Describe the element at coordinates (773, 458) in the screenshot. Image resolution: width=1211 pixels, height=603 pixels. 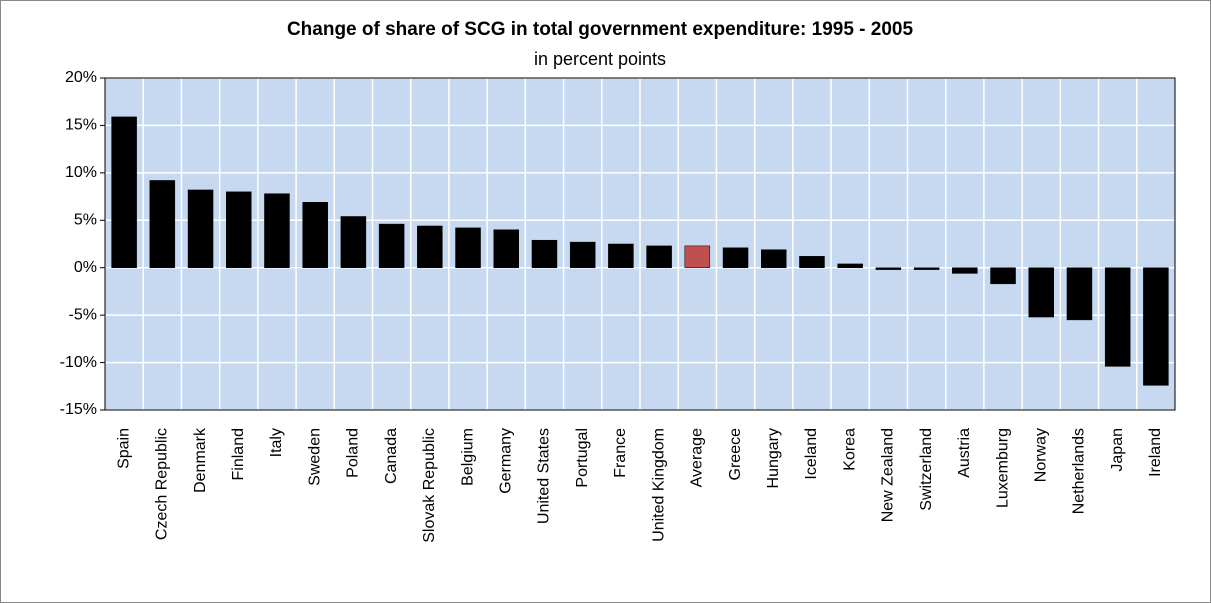
I see `x-tick-label: Hungary` at that location.